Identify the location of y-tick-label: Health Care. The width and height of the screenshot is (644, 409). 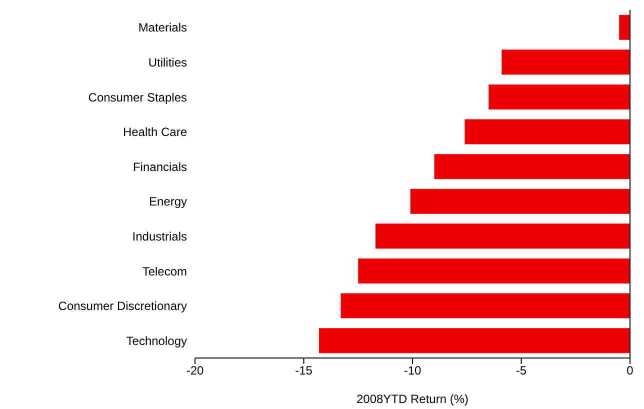
(155, 132).